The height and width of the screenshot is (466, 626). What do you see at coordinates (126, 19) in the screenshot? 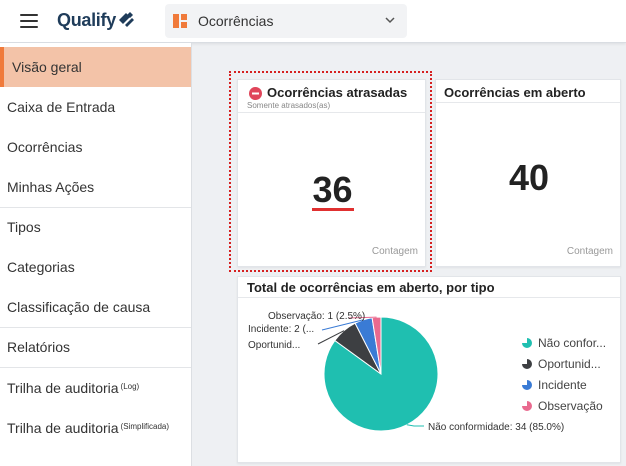
I see `logo-mark-icon` at bounding box center [126, 19].